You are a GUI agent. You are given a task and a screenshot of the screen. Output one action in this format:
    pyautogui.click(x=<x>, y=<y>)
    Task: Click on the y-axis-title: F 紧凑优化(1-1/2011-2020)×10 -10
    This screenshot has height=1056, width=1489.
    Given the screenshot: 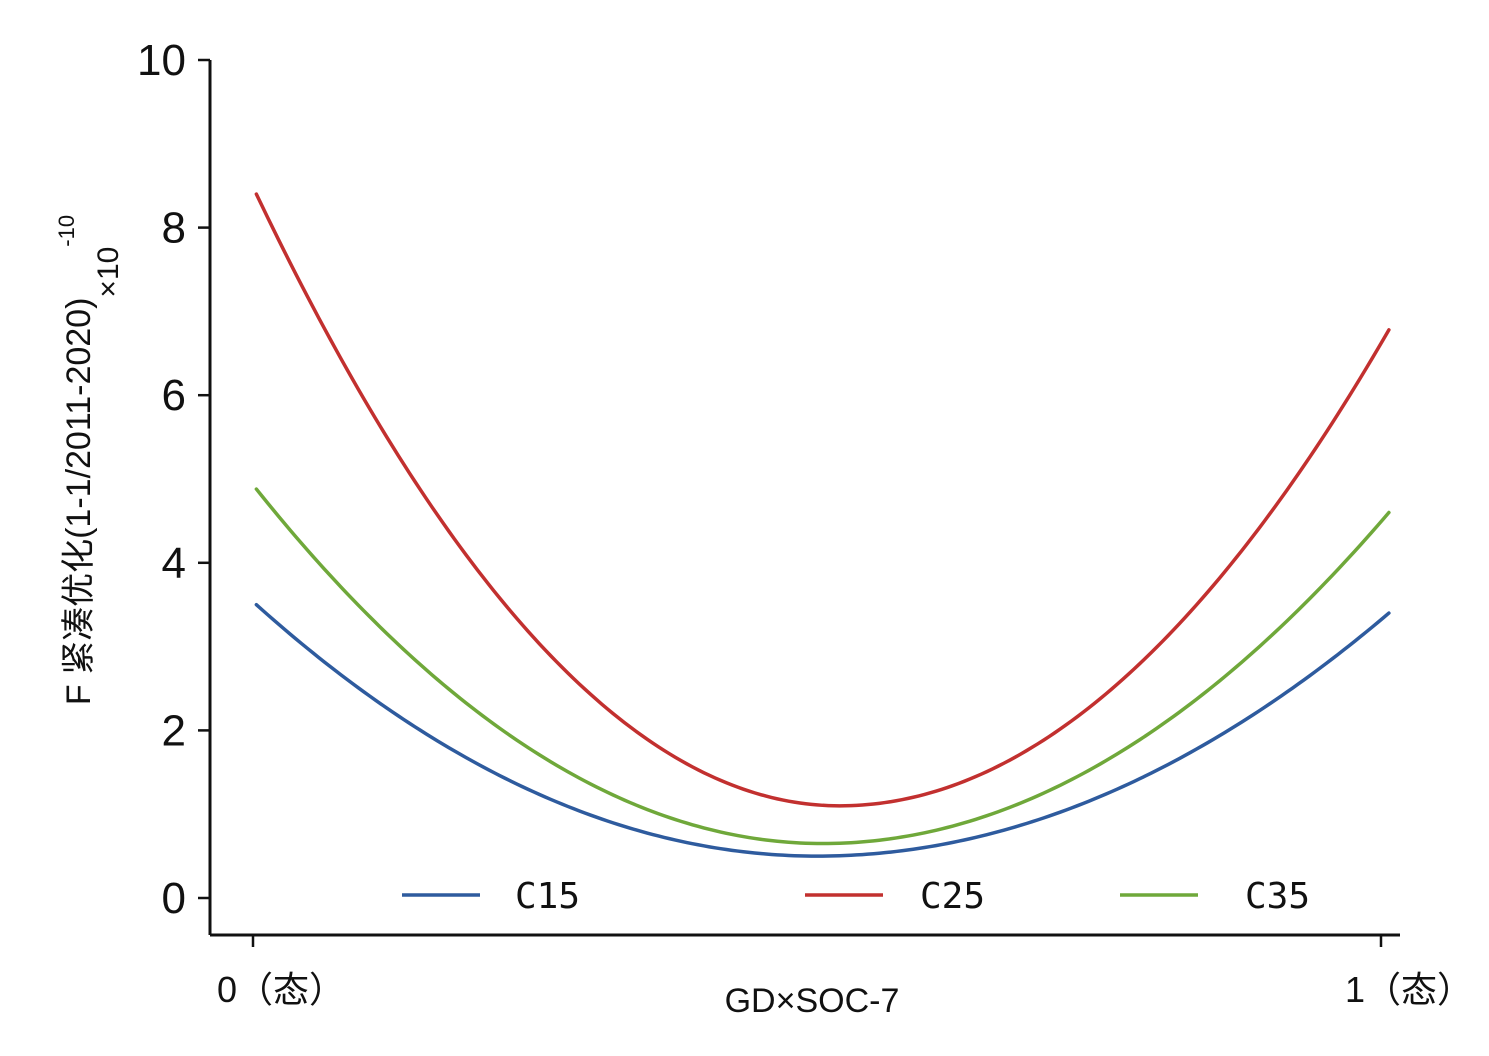 What is the action you would take?
    pyautogui.click(x=89, y=460)
    